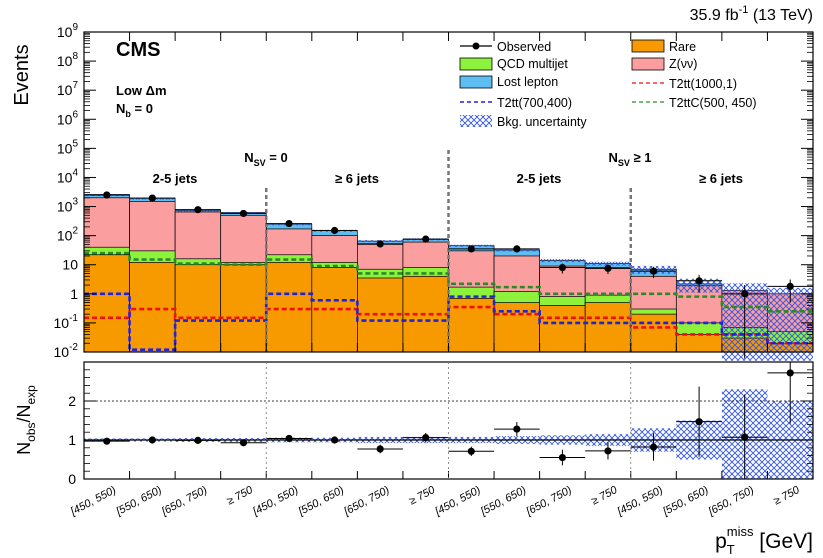  Describe the element at coordinates (68, 60) in the screenshot. I see `y-tick-label-11: 10⁸` at that location.